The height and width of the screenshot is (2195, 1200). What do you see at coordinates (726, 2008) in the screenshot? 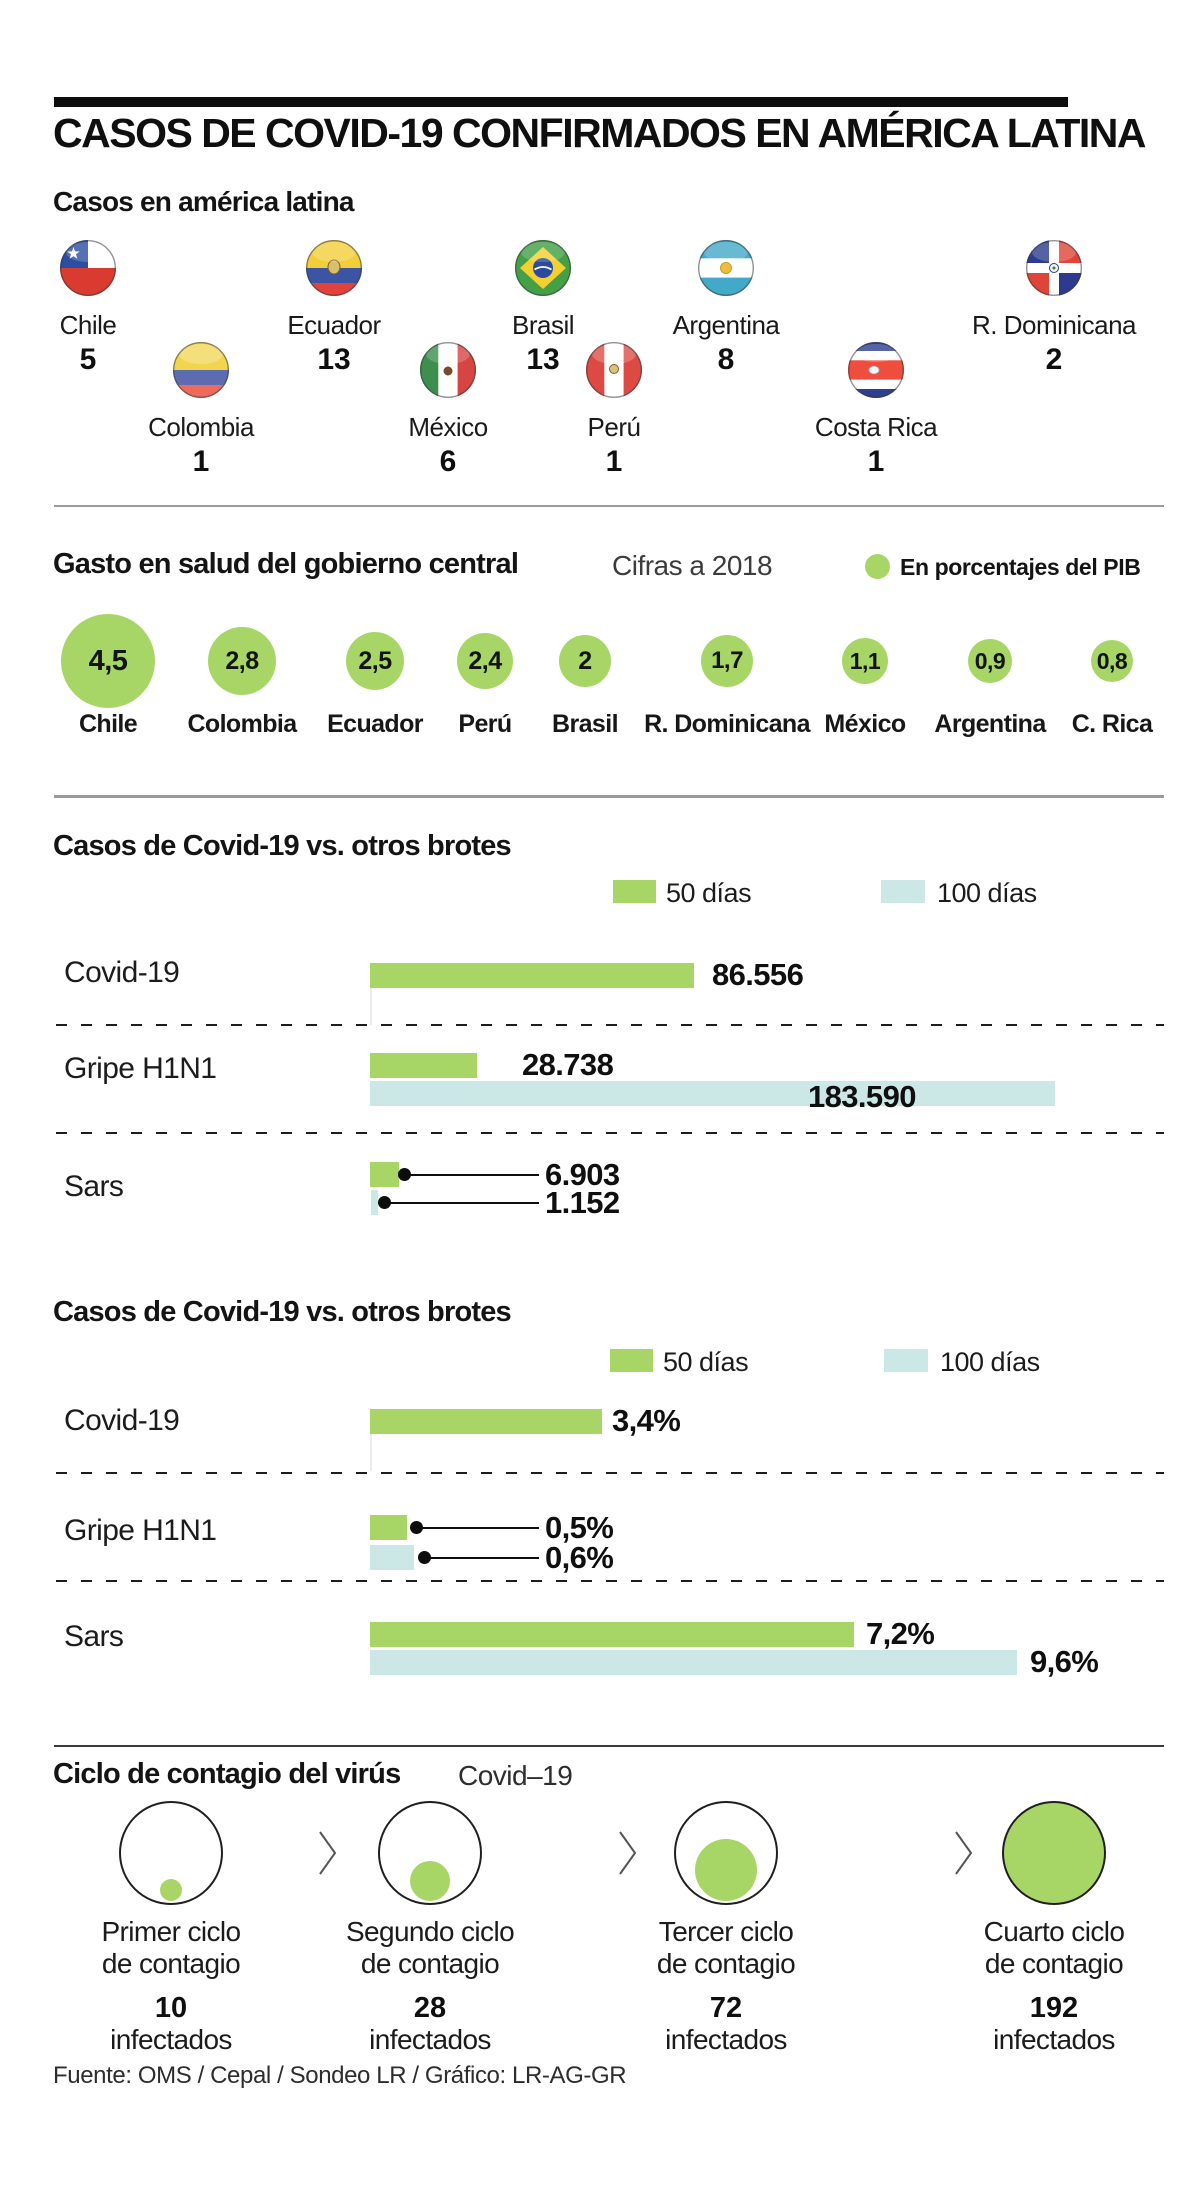
I see `stage3-count: 72` at bounding box center [726, 2008].